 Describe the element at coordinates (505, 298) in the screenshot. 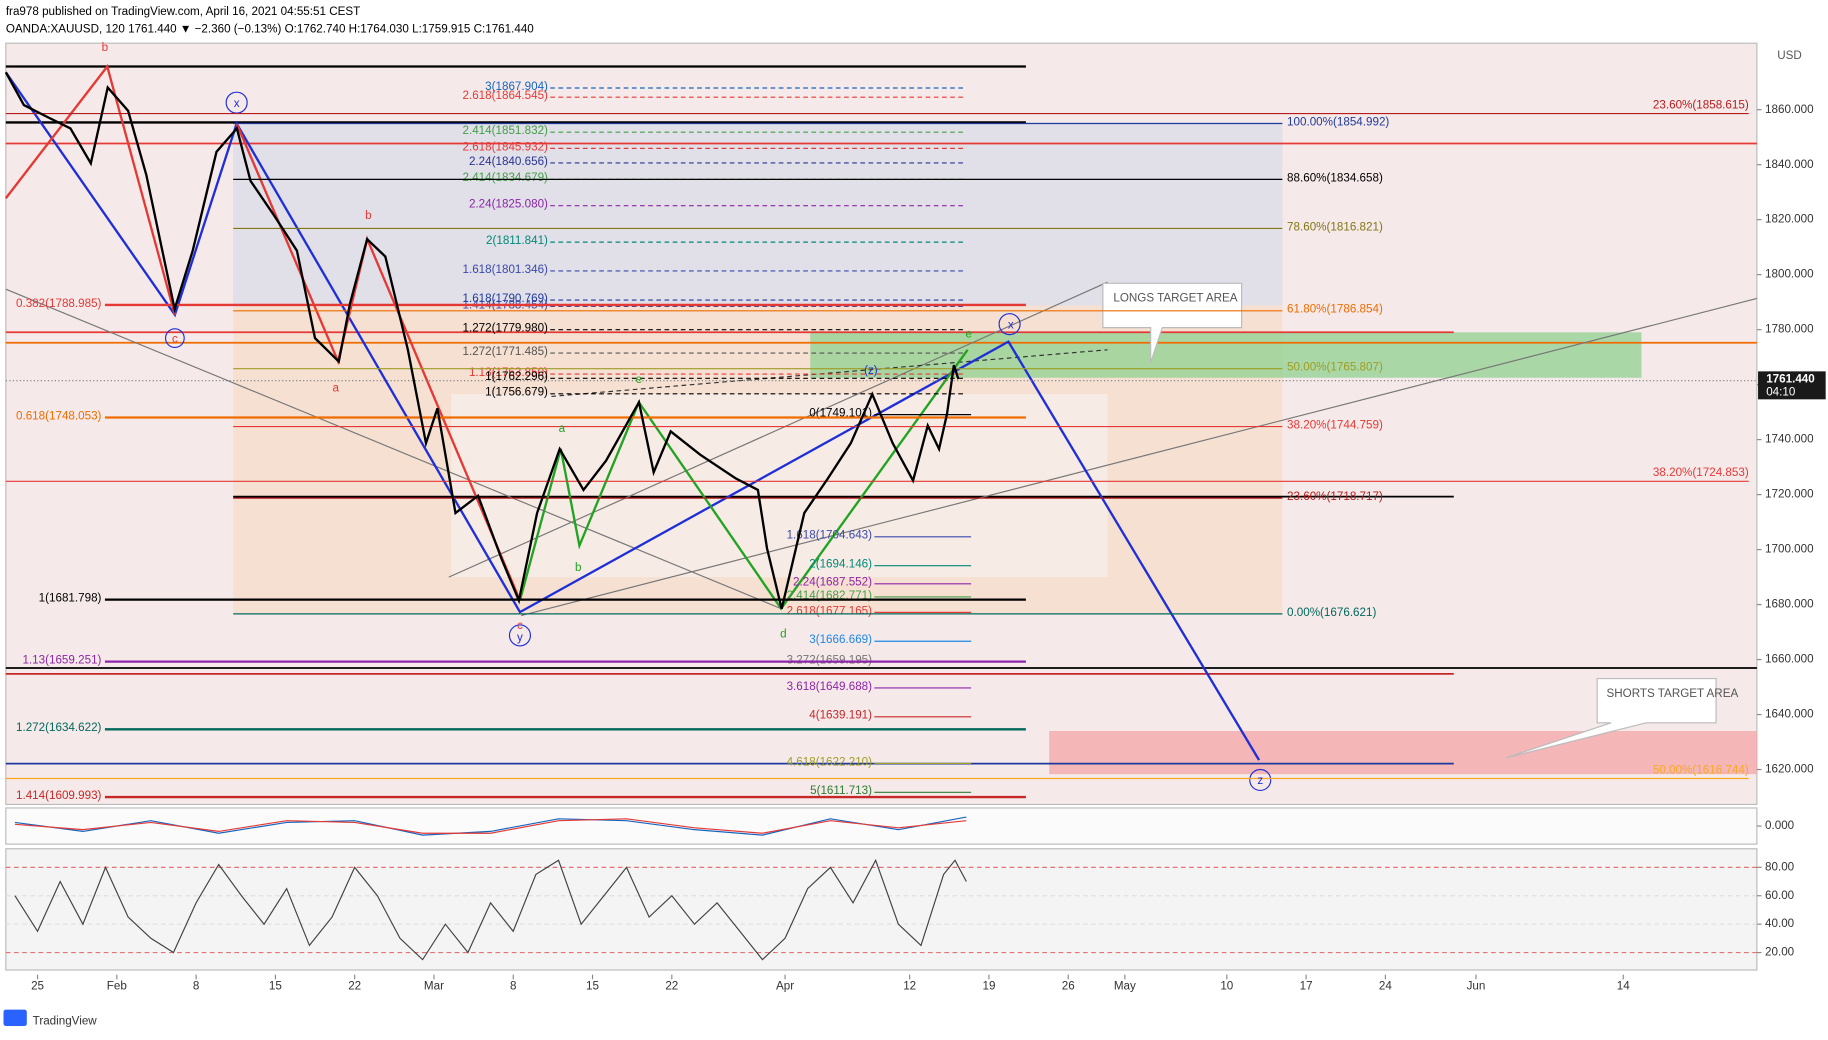

I see `fib-label: 1.618(1790.769)` at that location.